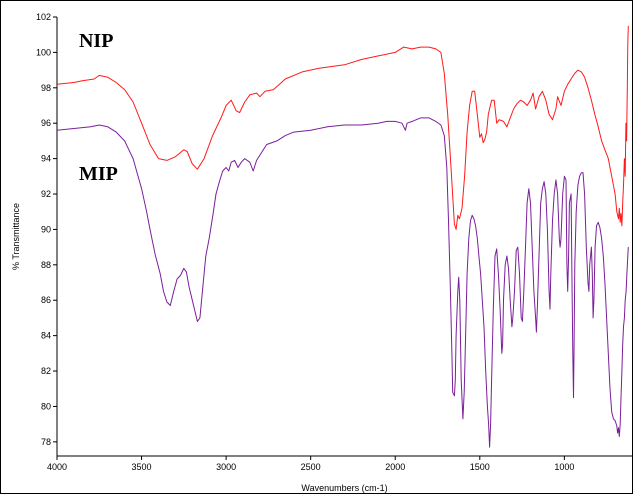 This screenshot has height=494, width=633. I want to click on annotation-layer: NIP MIP, so click(98, 107).